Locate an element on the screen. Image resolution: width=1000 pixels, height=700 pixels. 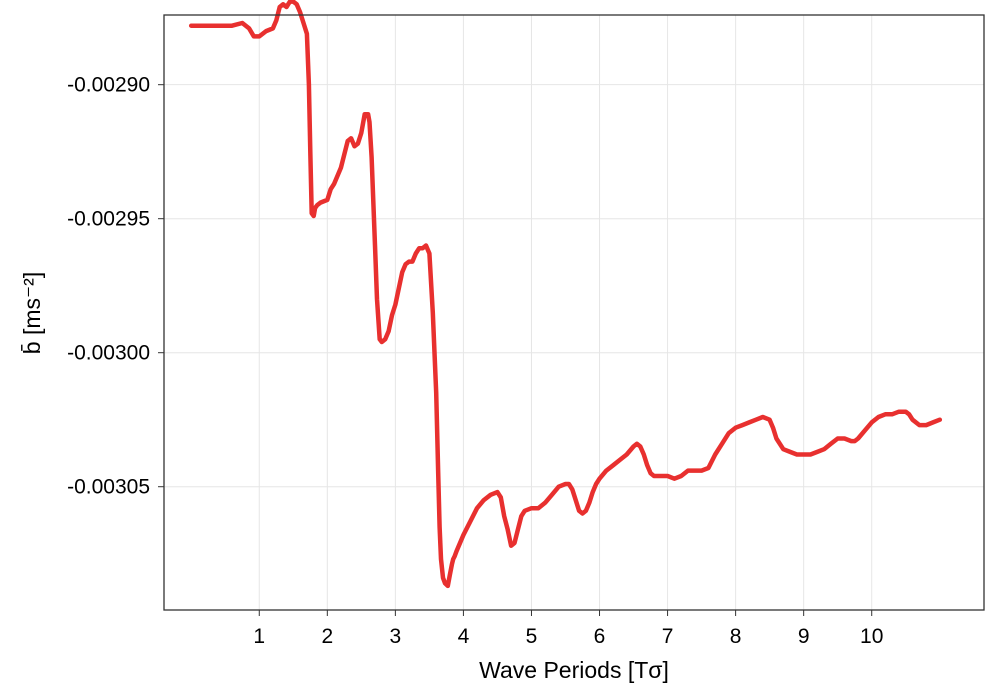
x-tick-label: 9 is located at coordinates (804, 636).